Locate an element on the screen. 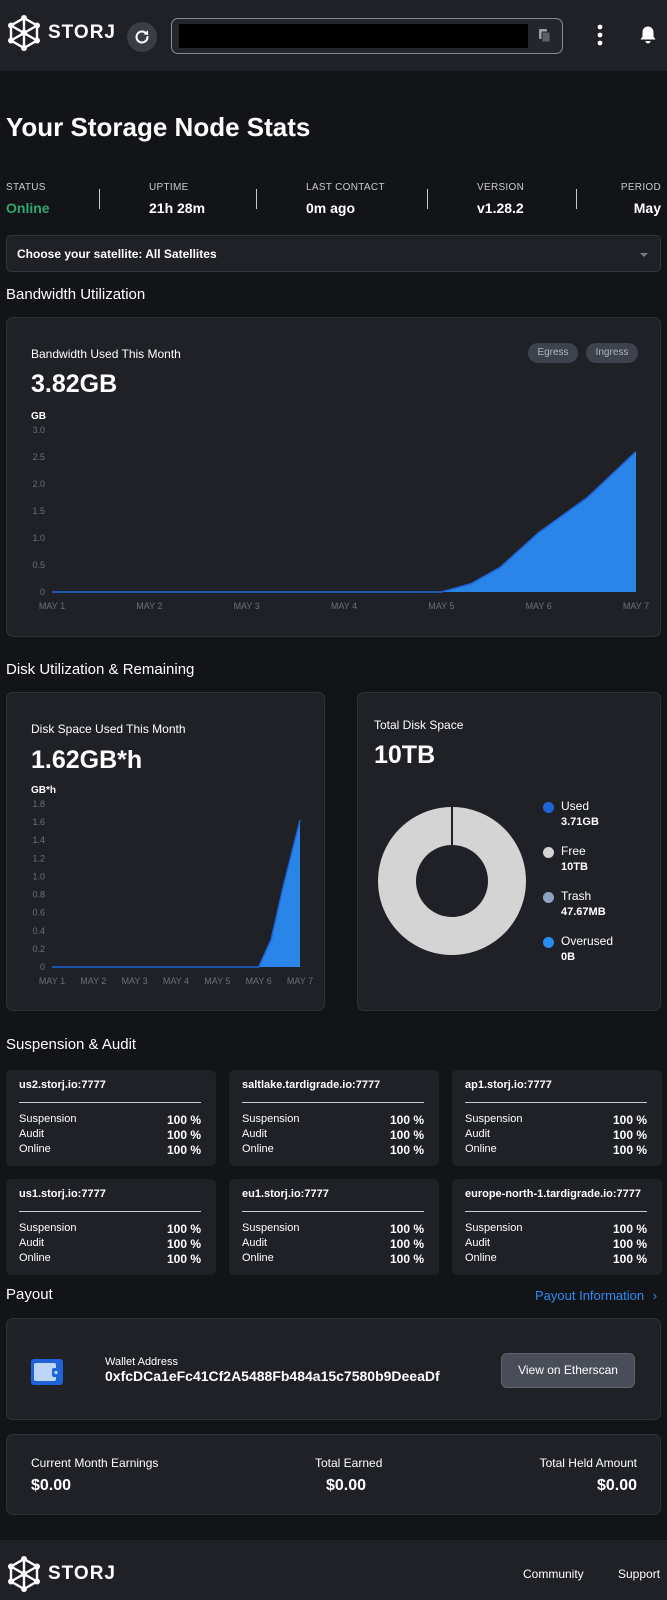 This screenshot has height=1600, width=667. x-tick-label: MAY 4 is located at coordinates (176, 981).